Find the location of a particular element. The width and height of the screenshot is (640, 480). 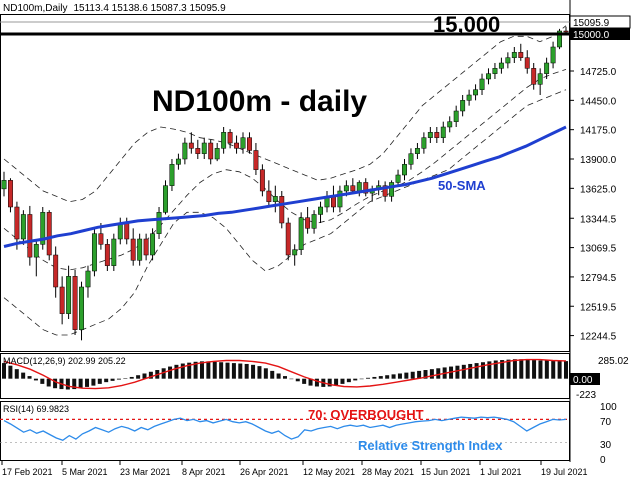

x-tick-label: 19 Jul 2021 is located at coordinates (564, 472).